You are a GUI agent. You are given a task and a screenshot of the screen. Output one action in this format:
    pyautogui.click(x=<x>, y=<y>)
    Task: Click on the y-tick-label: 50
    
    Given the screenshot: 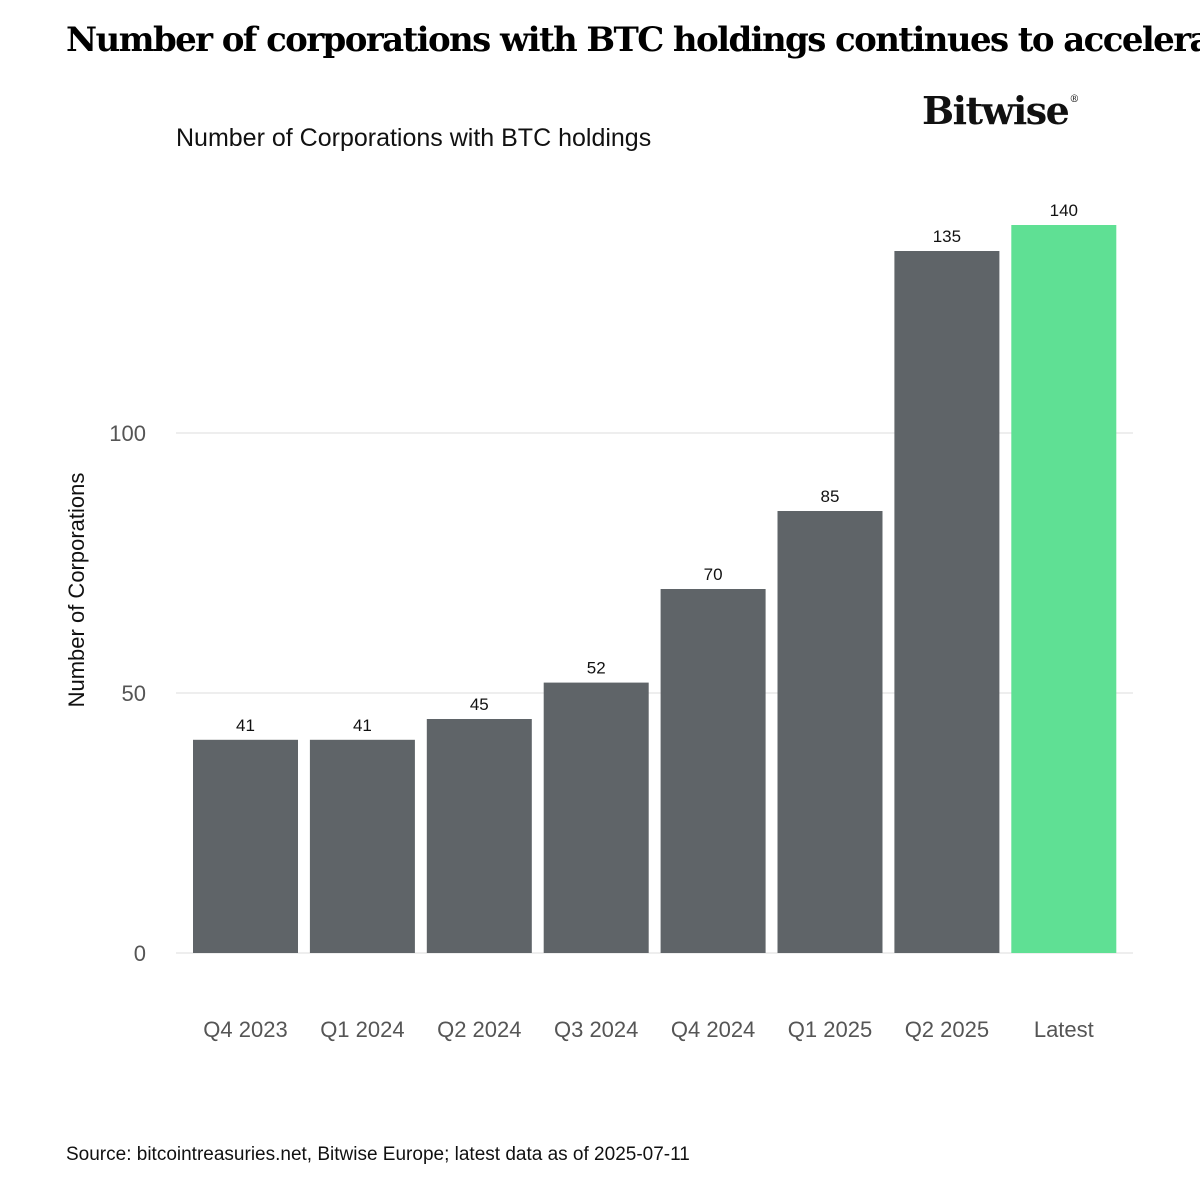 What is the action you would take?
    pyautogui.click(x=134, y=693)
    